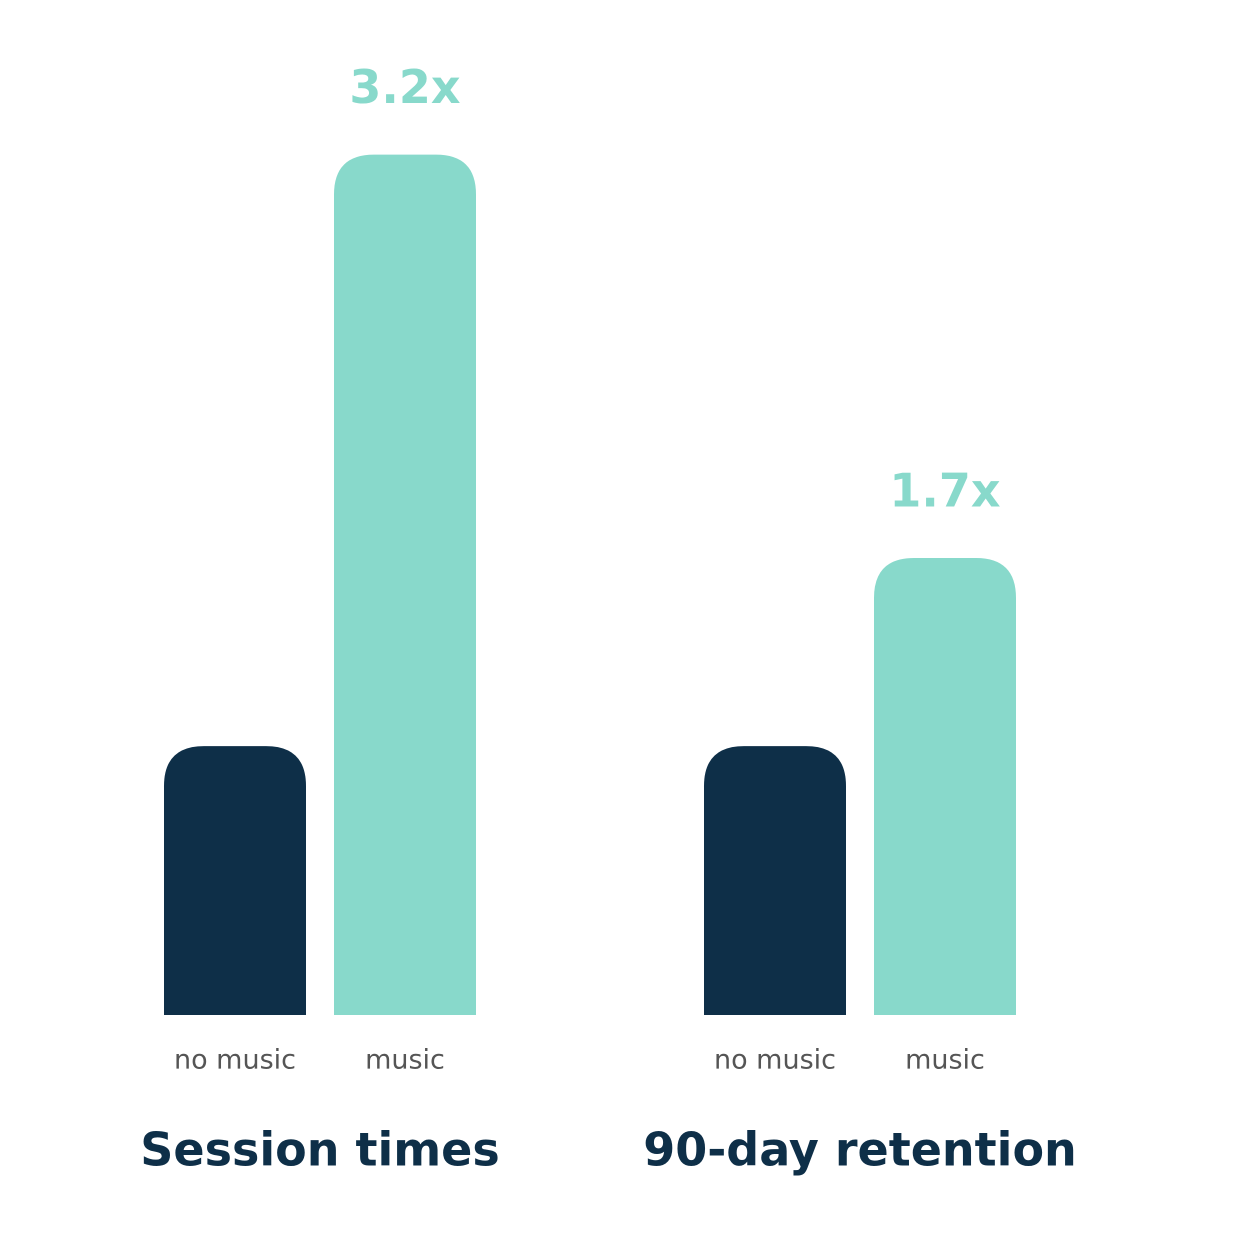 Image resolution: width=1251 pixels, height=1251 pixels. Describe the element at coordinates (944, 490) in the screenshot. I see `value-label: 1.7x` at that location.